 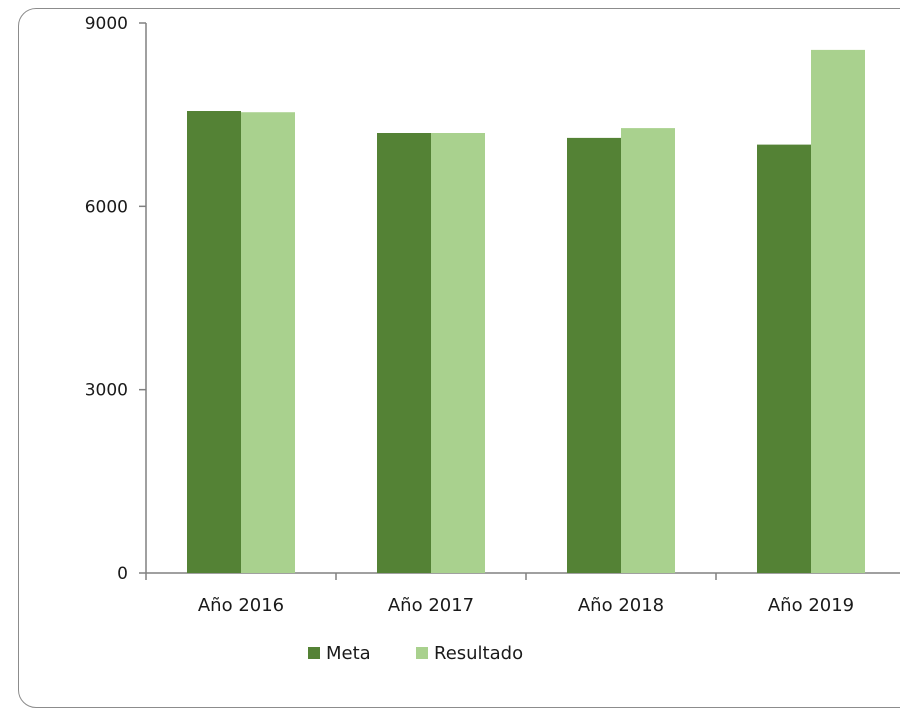 What do you see at coordinates (478, 653) in the screenshot?
I see `legend-label-resultado: Resultado` at bounding box center [478, 653].